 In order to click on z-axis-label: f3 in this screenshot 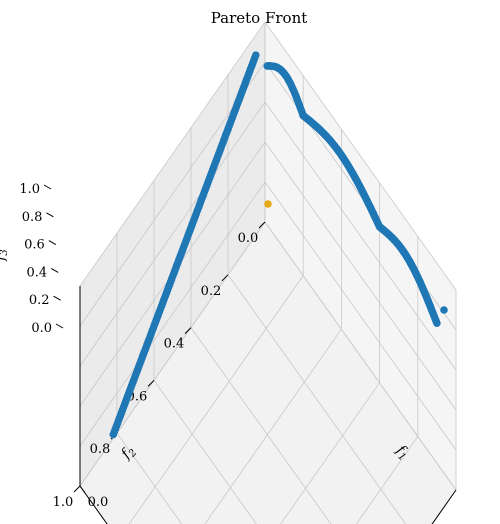, I will do `click(5, 255)`.